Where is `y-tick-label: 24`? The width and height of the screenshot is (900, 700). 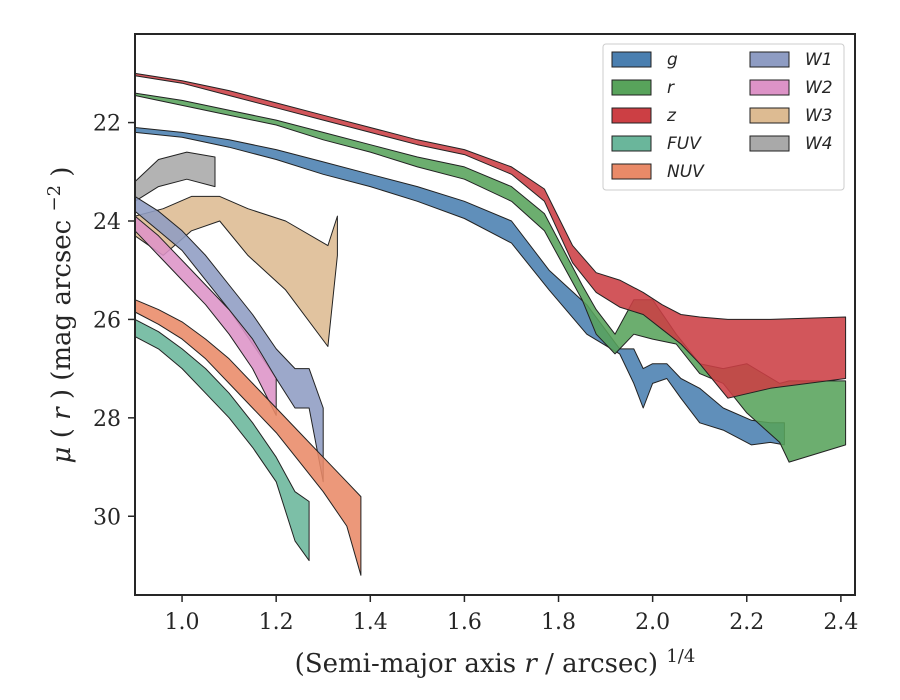 y-tick-label: 24 is located at coordinates (107, 222).